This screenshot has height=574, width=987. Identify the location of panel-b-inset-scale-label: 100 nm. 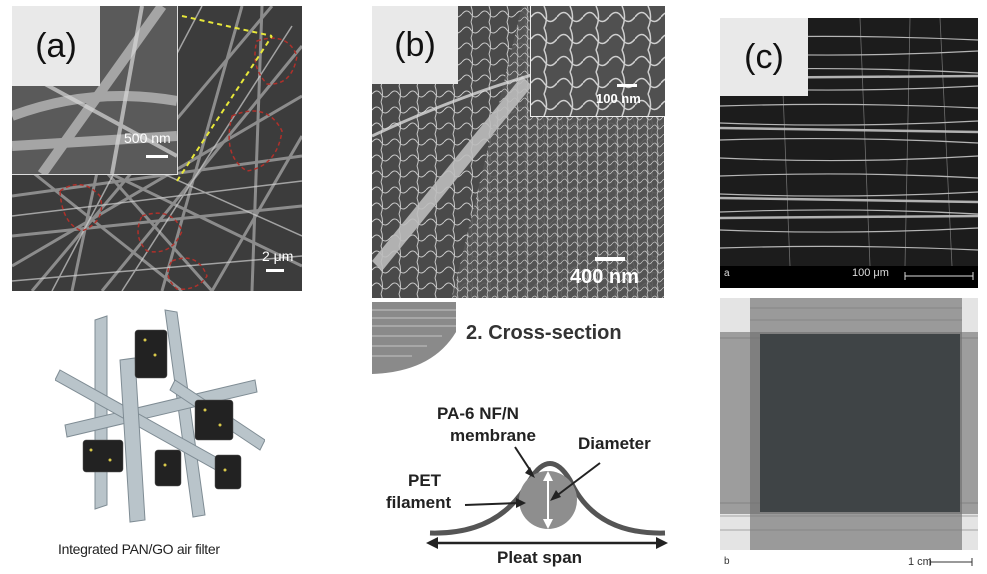
(618, 98).